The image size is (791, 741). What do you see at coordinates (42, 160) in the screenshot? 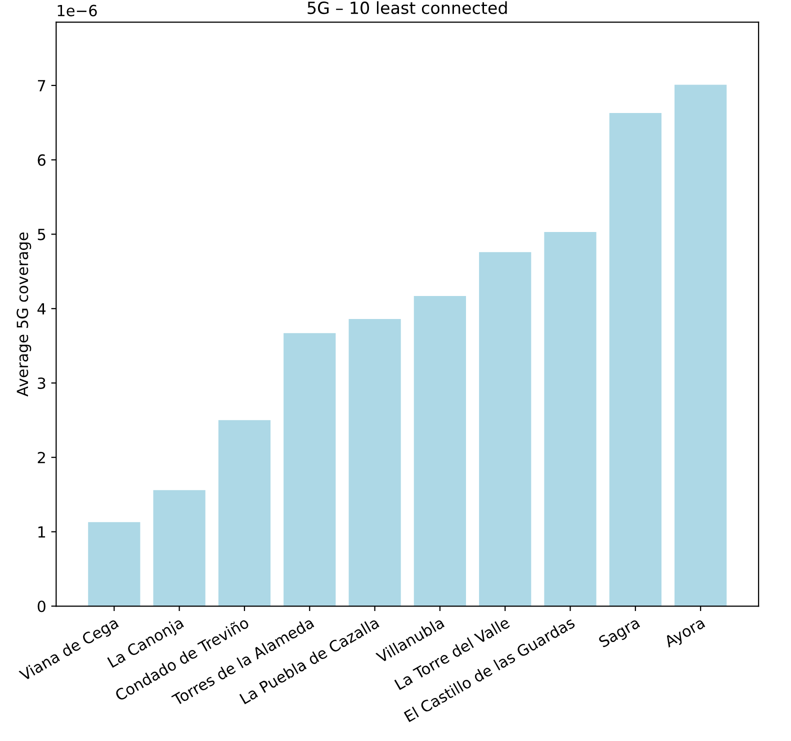
I see `y-tick-label: 6` at bounding box center [42, 160].